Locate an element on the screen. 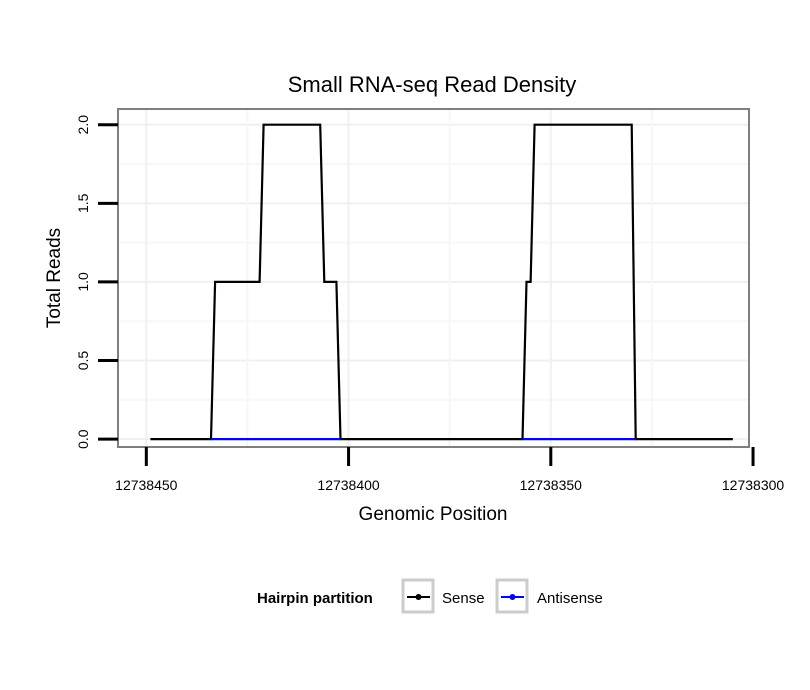  y-tick-label-2: 1.0 is located at coordinates (83, 282).